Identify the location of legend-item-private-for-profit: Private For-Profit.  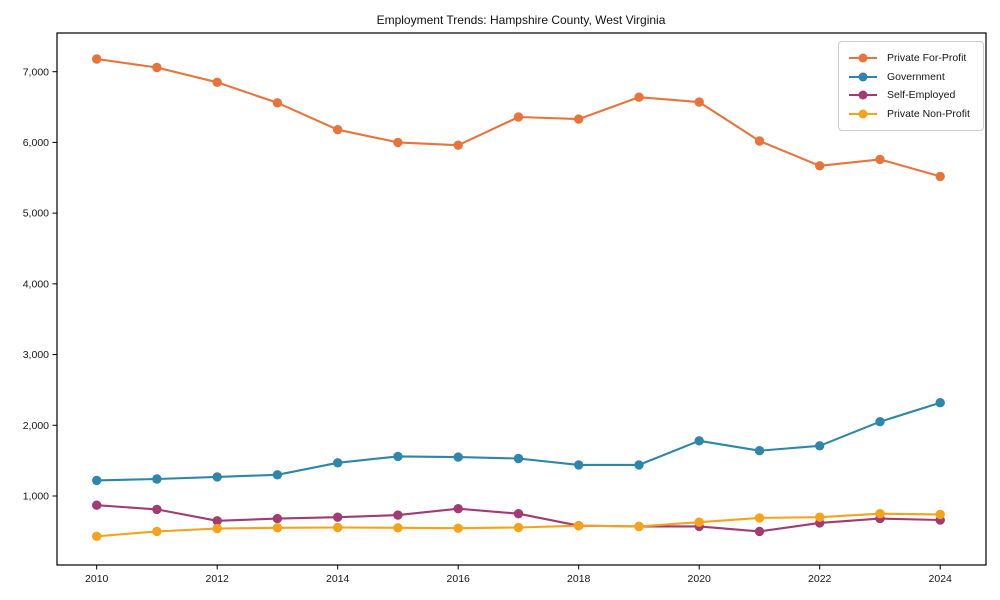
(910, 58).